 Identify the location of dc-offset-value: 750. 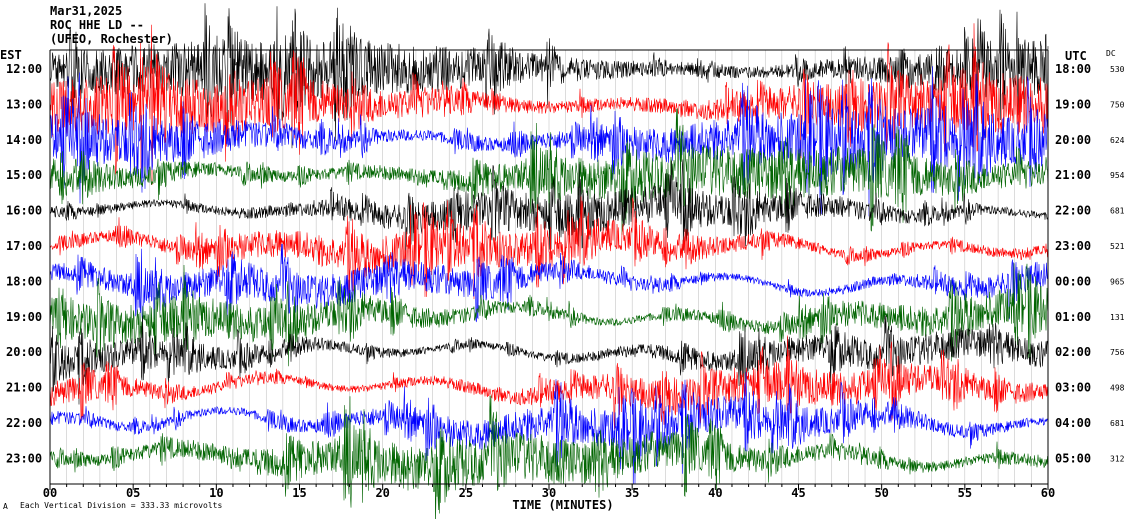
(1117, 104).